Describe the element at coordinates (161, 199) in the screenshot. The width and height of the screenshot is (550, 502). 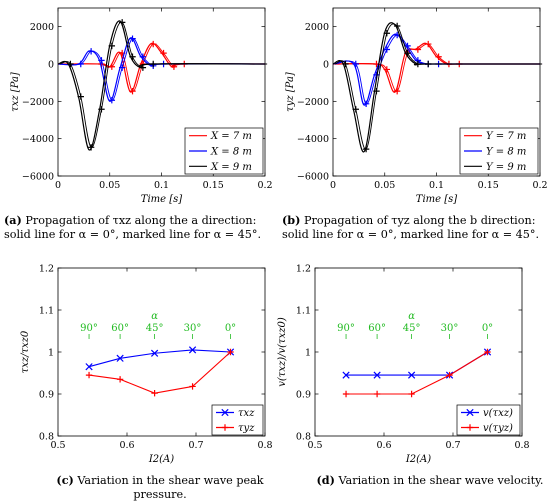
I see `x-axis-label: Time [s]` at that location.